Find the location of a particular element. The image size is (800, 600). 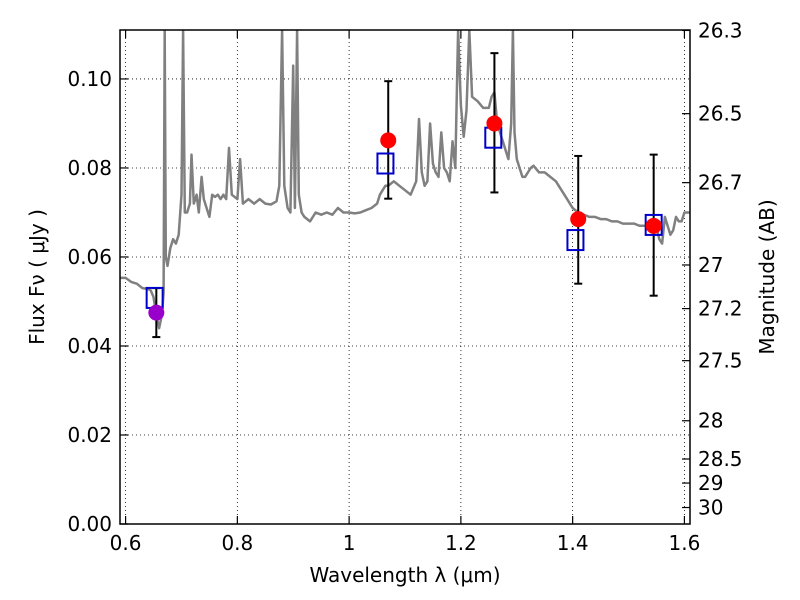

x-tick-label: 1.2 is located at coordinates (461, 543).